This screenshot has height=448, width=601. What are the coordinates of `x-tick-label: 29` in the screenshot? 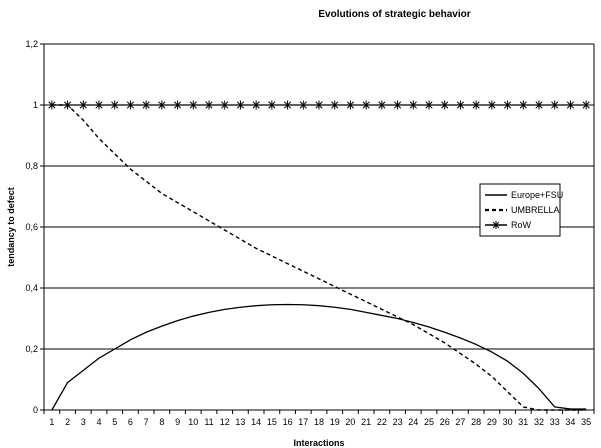 It's located at (492, 422).